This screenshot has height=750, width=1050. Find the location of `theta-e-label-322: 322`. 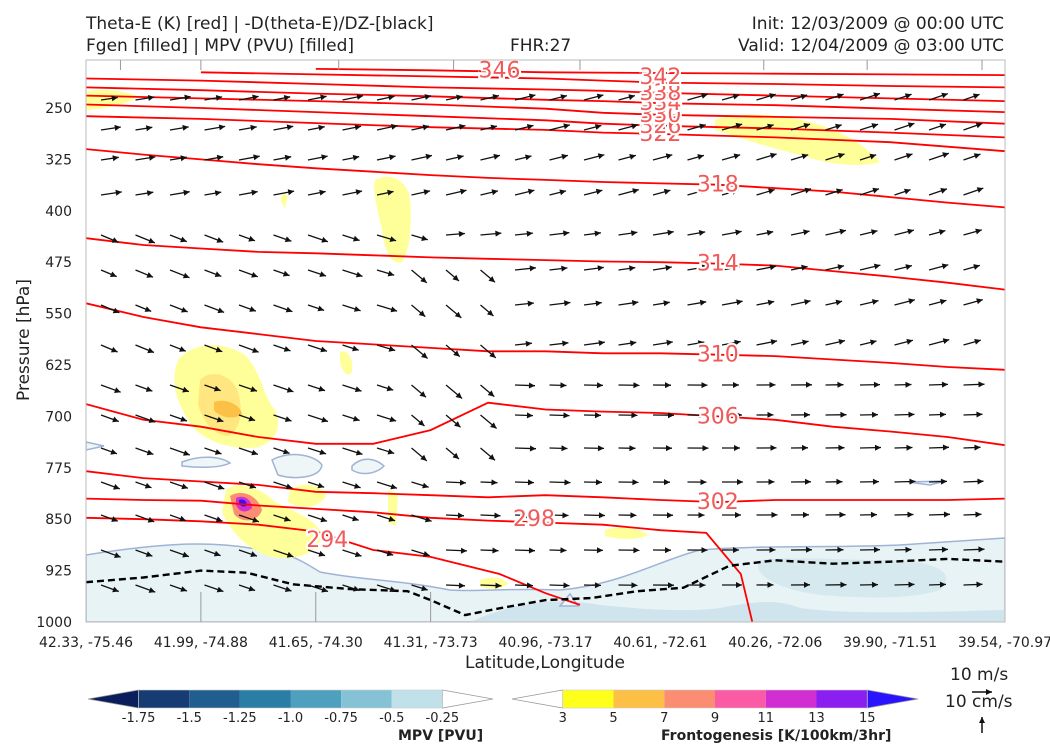

theta-e-label-322: 322 is located at coordinates (660, 134).